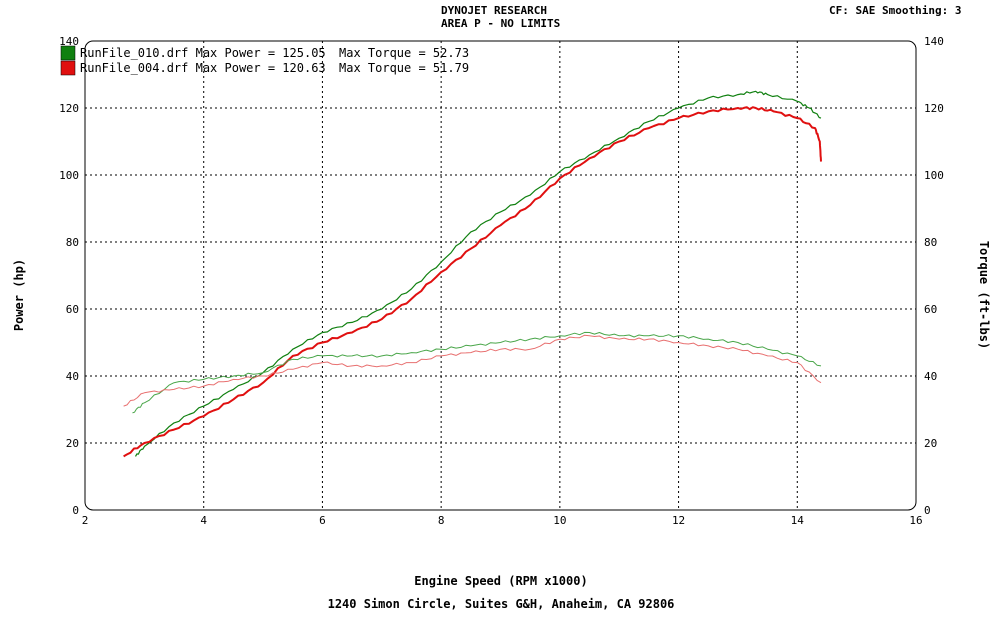 The image size is (1005, 617). What do you see at coordinates (441, 520) in the screenshot?
I see `x-tick-label: 8` at bounding box center [441, 520].